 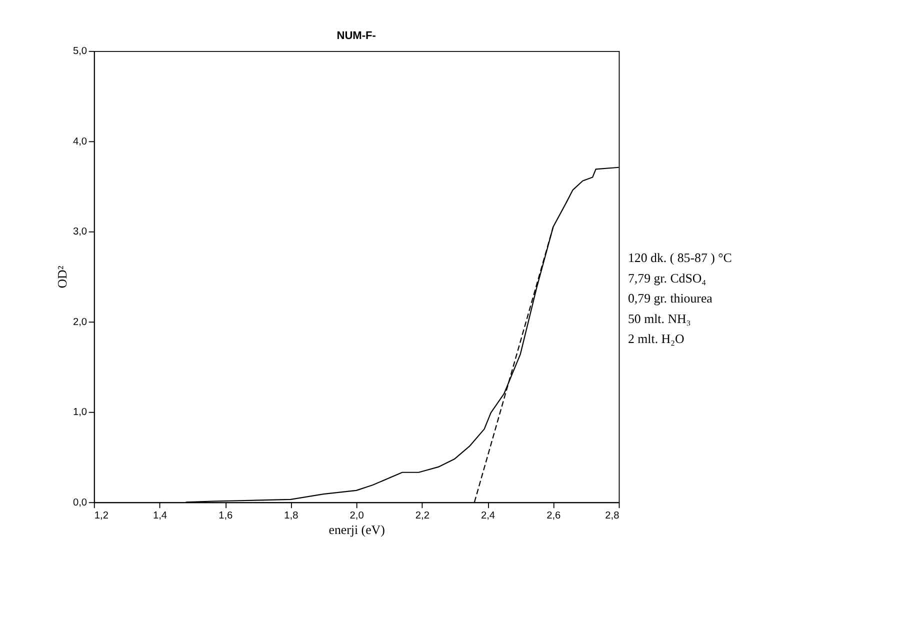 What do you see at coordinates (80, 52) in the screenshot?
I see `y-tick-label: 5,0` at bounding box center [80, 52].